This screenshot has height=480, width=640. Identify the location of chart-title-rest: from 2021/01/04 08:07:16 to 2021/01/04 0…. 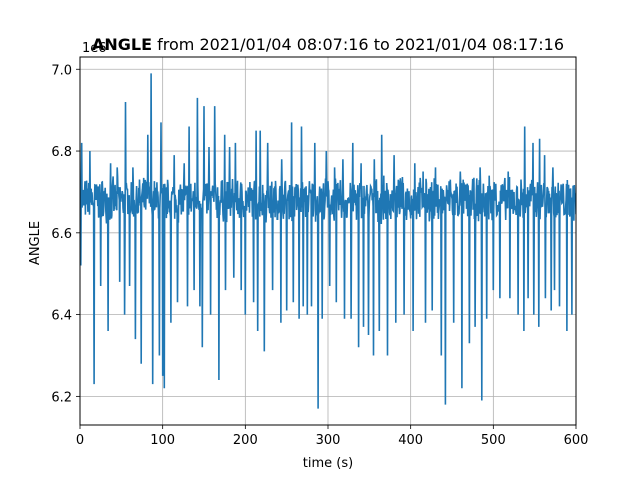
(358, 44).